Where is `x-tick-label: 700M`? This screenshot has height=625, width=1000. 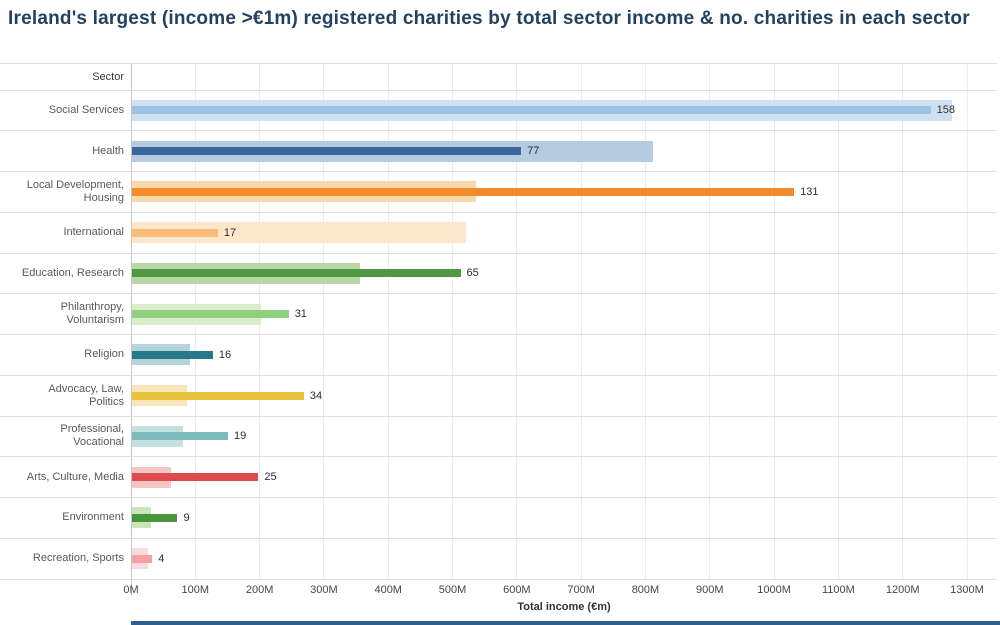
x-tick-label: 700M is located at coordinates (581, 590).